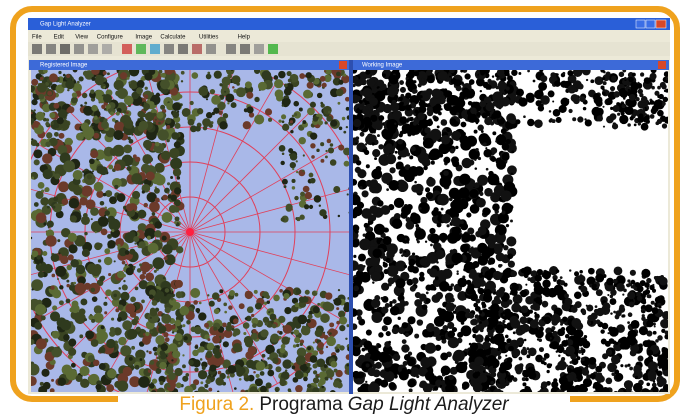 The image size is (689, 416). I want to click on menu-item: View, so click(82, 38).